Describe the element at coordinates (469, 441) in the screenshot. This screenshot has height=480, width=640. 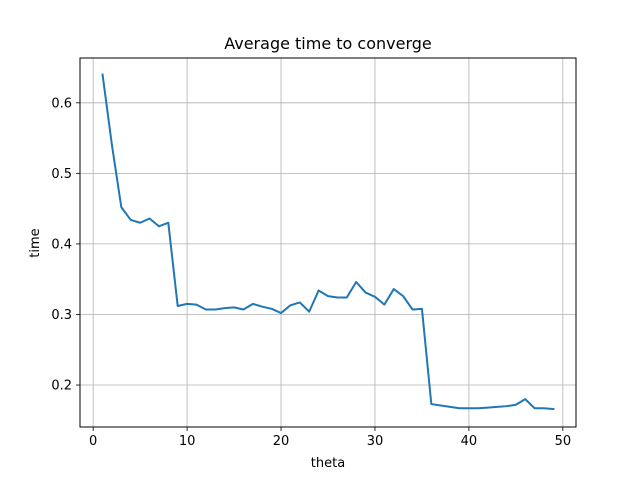
I see `x-tick-label: 40` at that location.